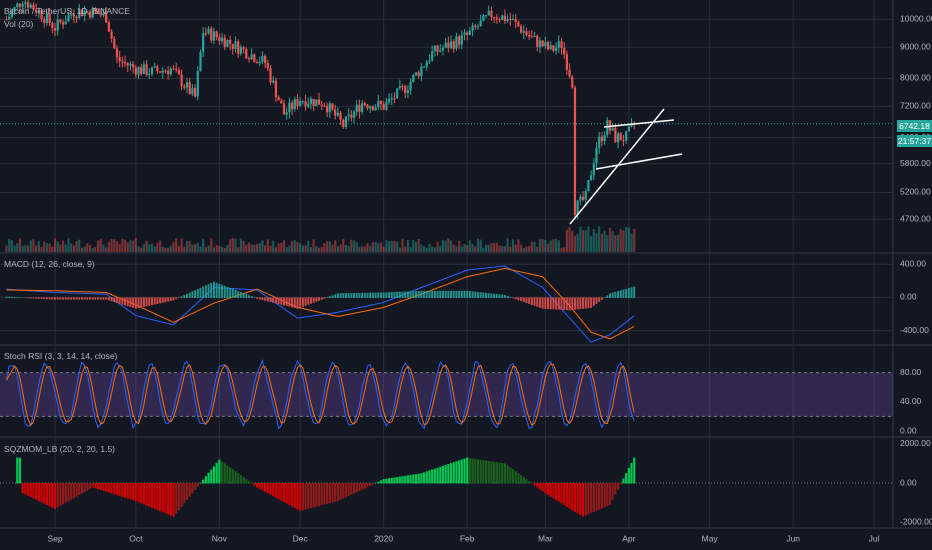 The height and width of the screenshot is (550, 932). I want to click on x-axis-label: Jun, so click(793, 538).